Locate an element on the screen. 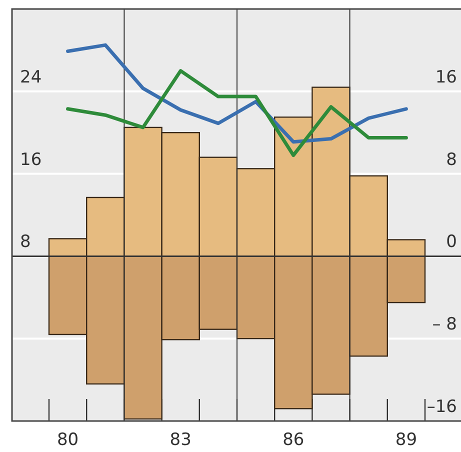 The height and width of the screenshot is (452, 461). y-tick-label: 24 is located at coordinates (31, 77).